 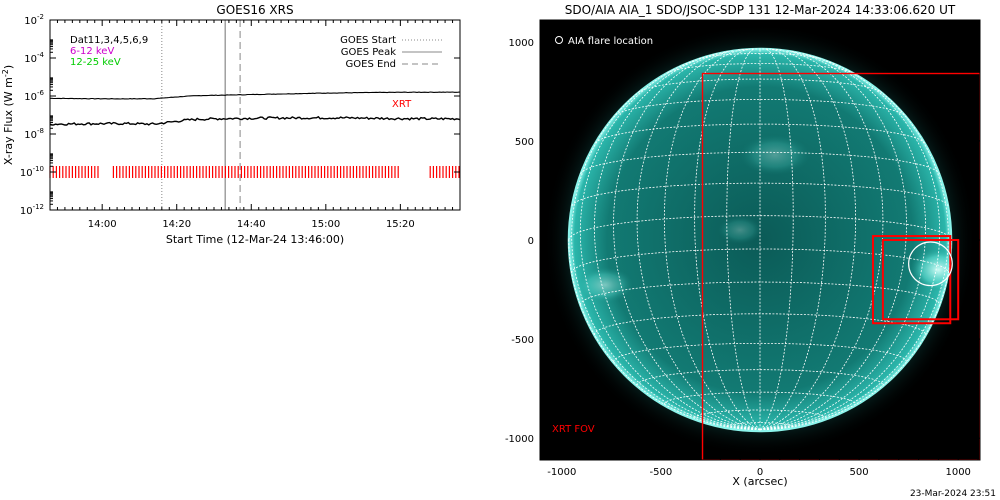 What do you see at coordinates (931, 269) in the screenshot?
I see `active-region-bright` at bounding box center [931, 269].